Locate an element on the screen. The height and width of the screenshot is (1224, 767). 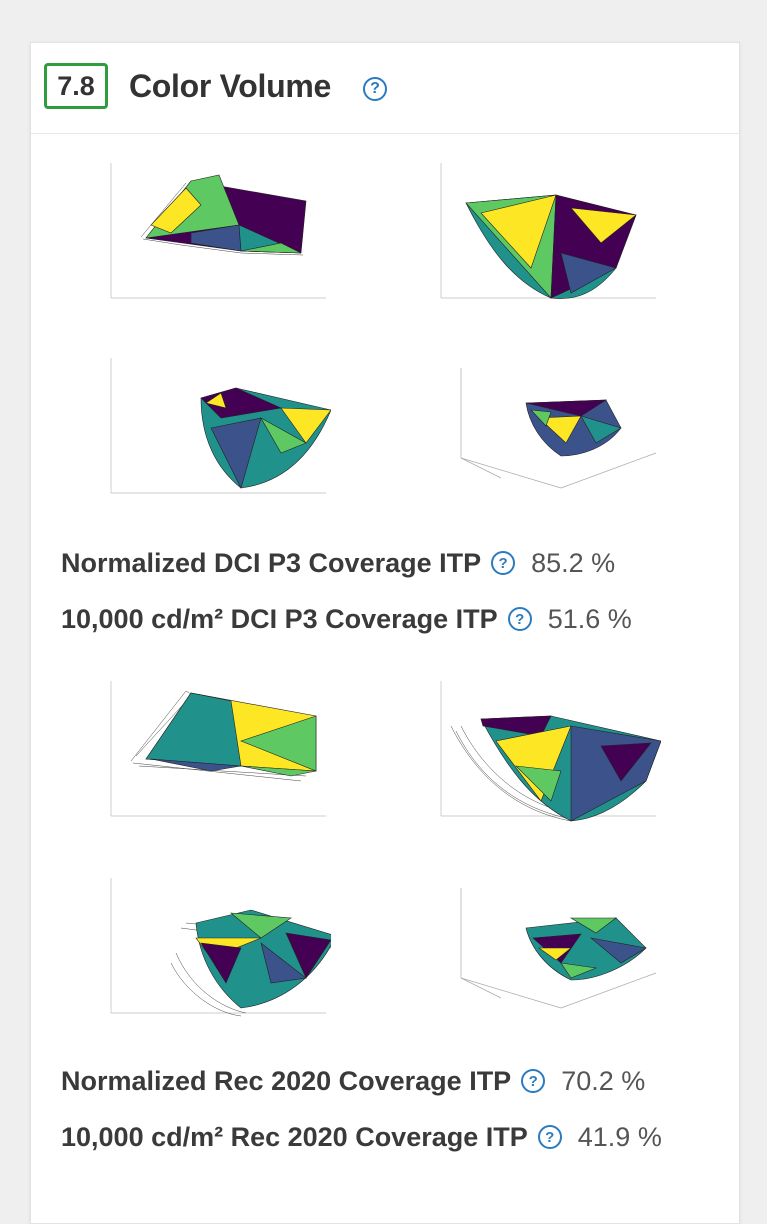
metric-label: 10,000 cd/m² DCI P3 Coverage ITP is located at coordinates (279, 618).